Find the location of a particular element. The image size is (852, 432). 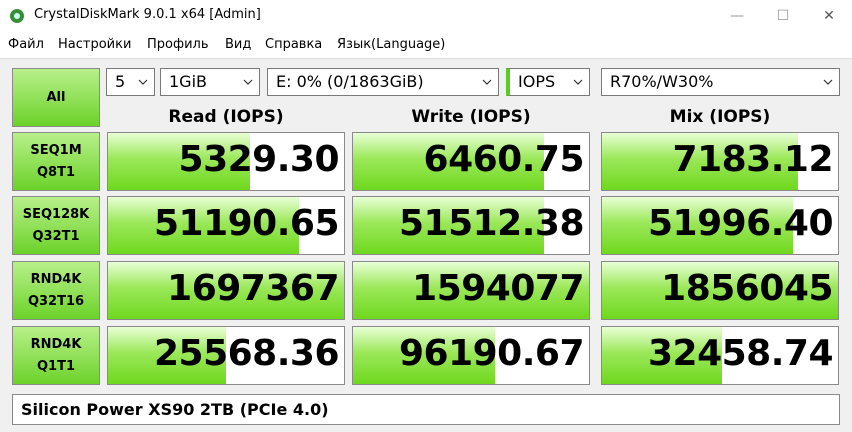

menu-item: Вид is located at coordinates (238, 44).